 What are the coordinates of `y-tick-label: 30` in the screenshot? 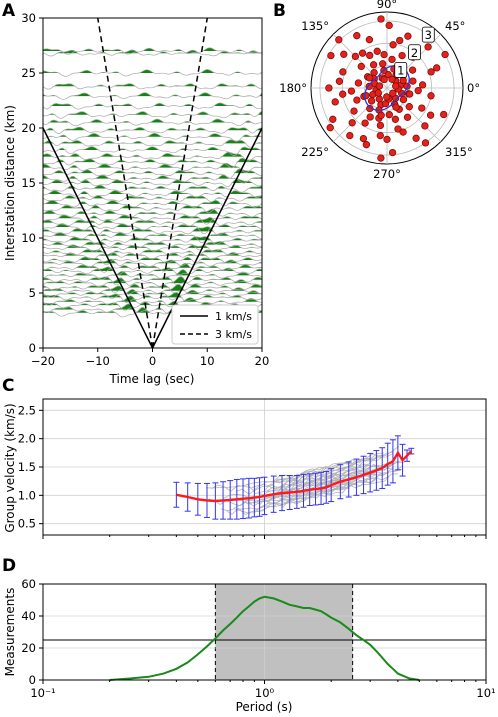 It's located at (28, 18).